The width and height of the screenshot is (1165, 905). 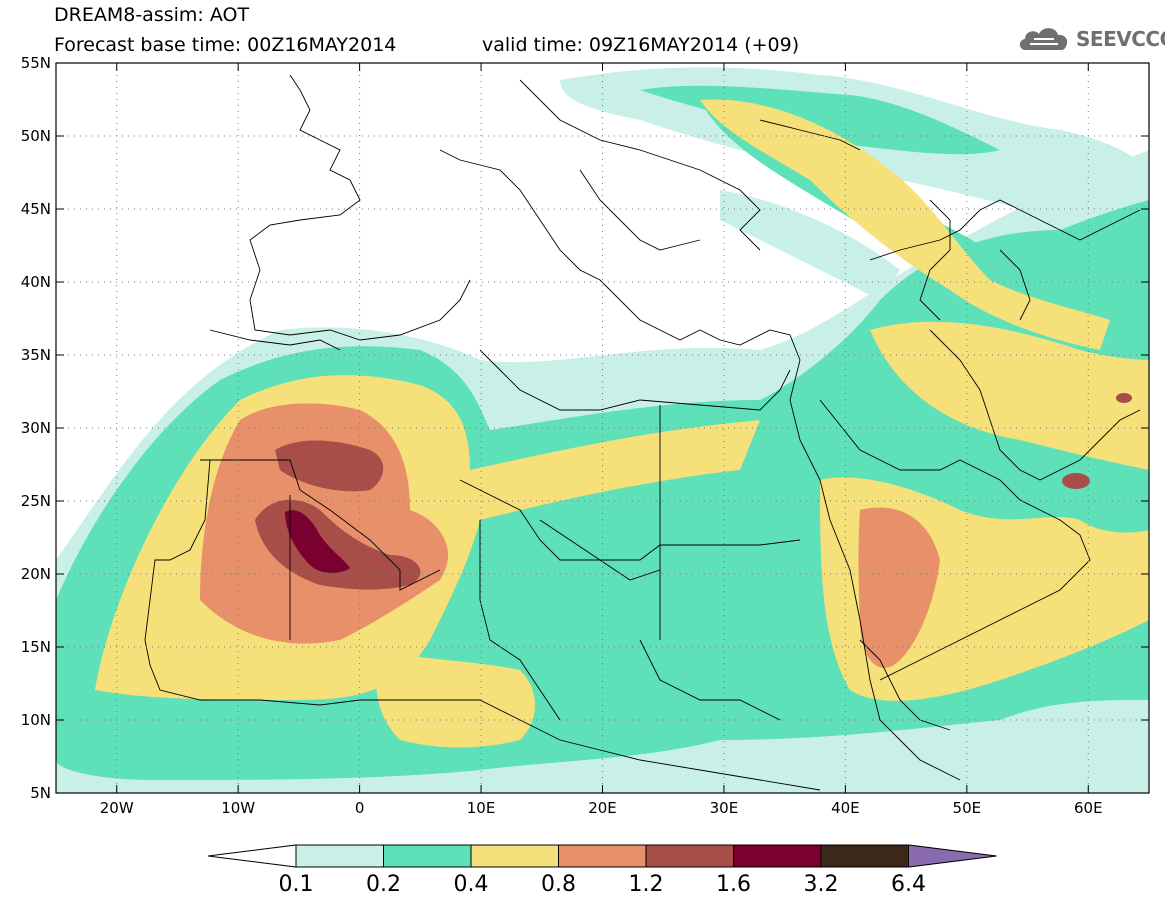 I want to click on lon-tick-label: 60E, so click(x=1088, y=808).